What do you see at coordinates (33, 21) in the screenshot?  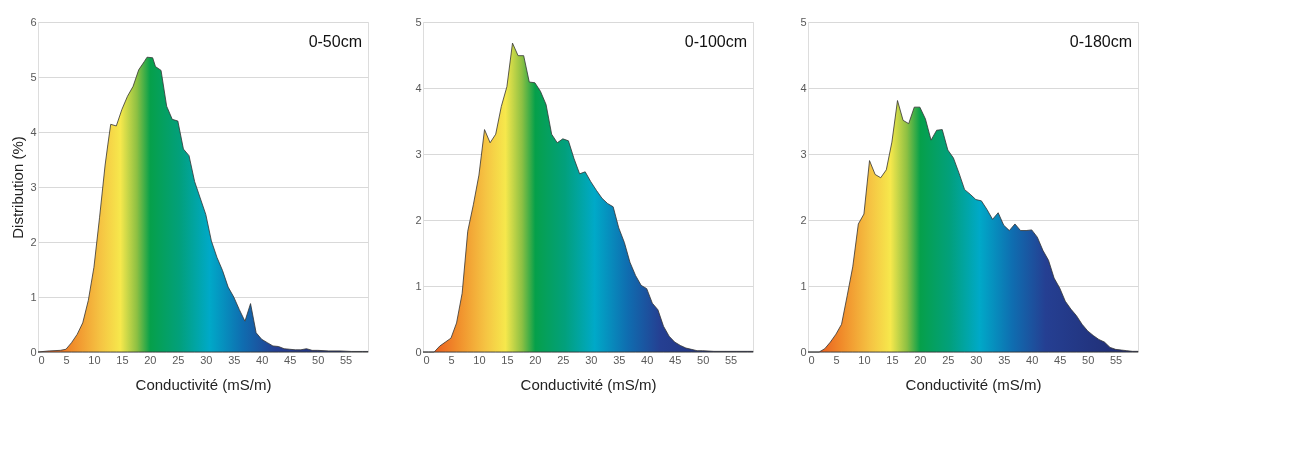 I see `y-tick-label: 6` at bounding box center [33, 21].